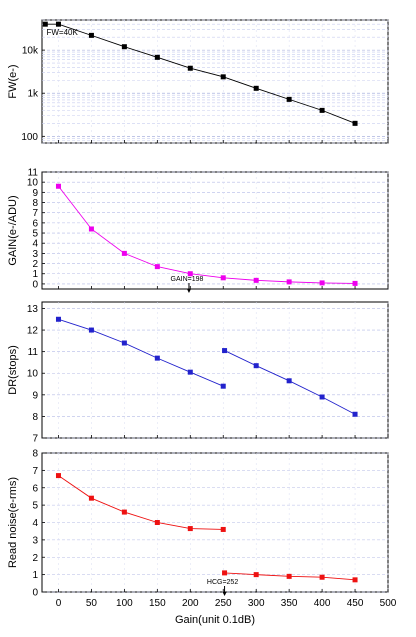  What do you see at coordinates (13, 81) in the screenshot?
I see `y-axis-label: FW(e-)` at bounding box center [13, 81].